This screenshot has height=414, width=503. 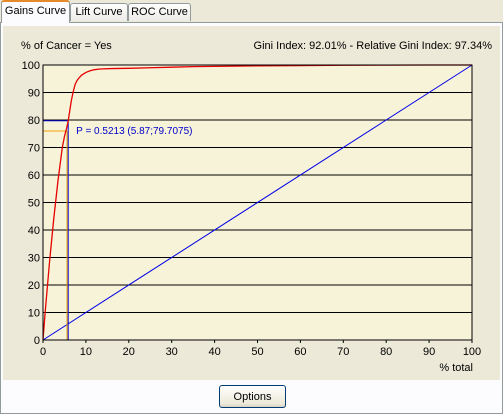 What do you see at coordinates (172, 352) in the screenshot?
I see `x-tick-label: 30` at bounding box center [172, 352].